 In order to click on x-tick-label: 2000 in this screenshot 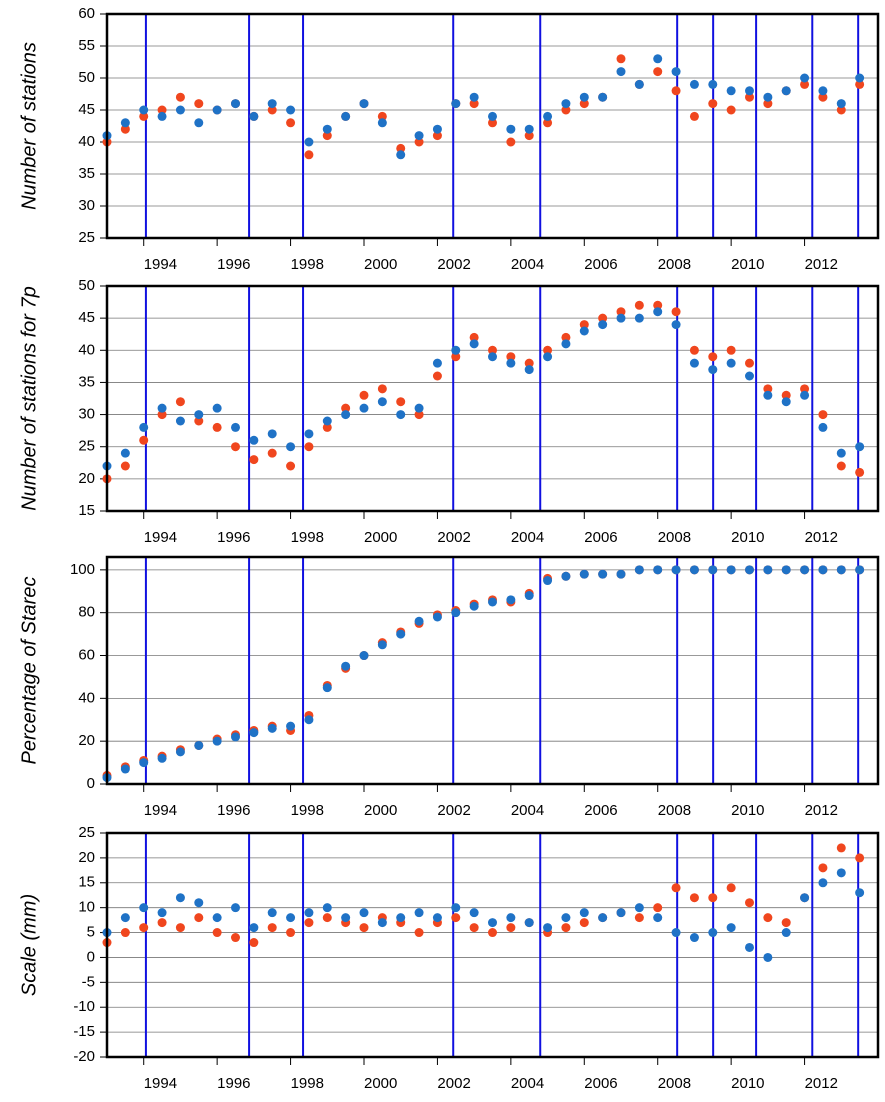, I will do `click(380, 537)`.